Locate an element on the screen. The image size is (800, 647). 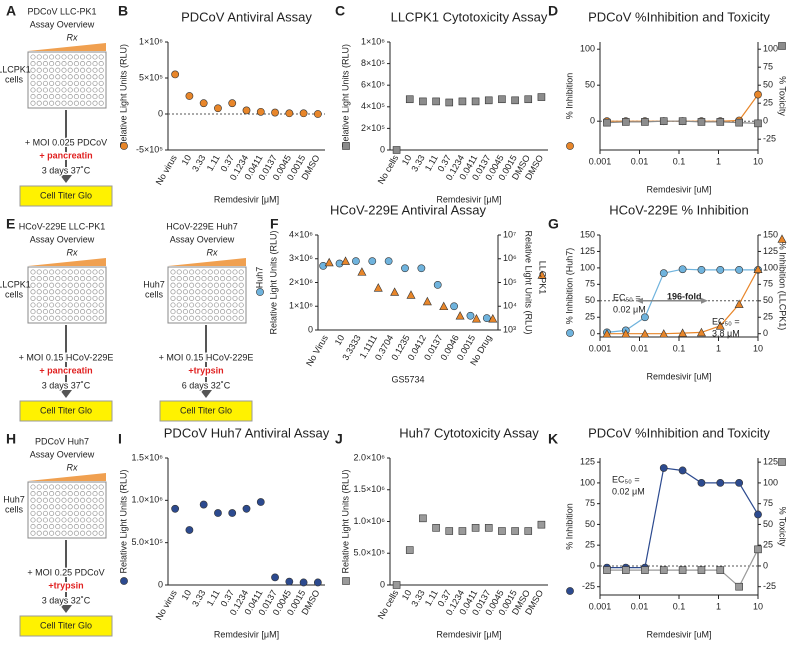
x-axis-title: Remdesivir [μM] is located at coordinates (468, 634).